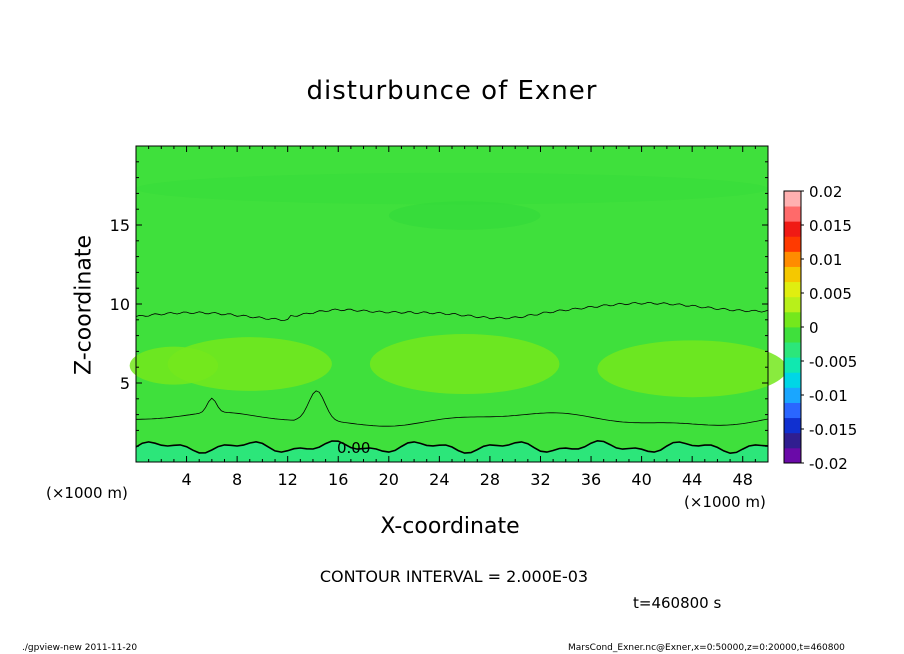 The width and height of the screenshot is (904, 654). Describe the element at coordinates (439, 479) in the screenshot. I see `x-tick-label: 24` at that location.